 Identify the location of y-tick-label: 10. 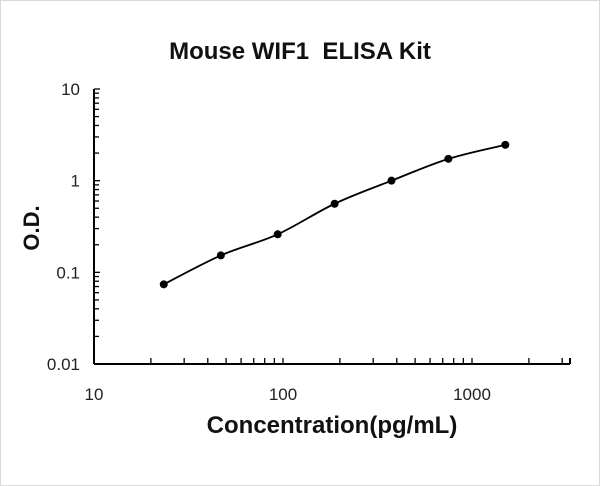
(70, 89).